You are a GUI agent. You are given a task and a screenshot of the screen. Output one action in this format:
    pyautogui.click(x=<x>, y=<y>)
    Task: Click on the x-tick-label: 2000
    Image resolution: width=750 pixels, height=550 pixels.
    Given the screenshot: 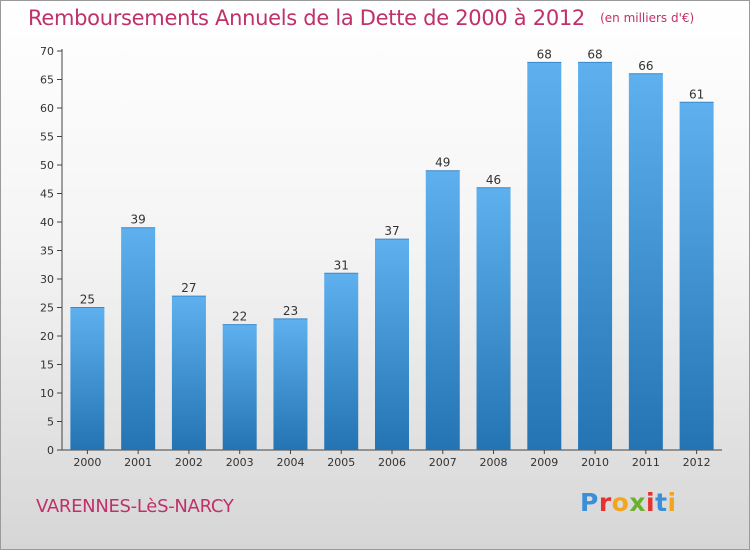 What is the action you would take?
    pyautogui.click(x=87, y=462)
    